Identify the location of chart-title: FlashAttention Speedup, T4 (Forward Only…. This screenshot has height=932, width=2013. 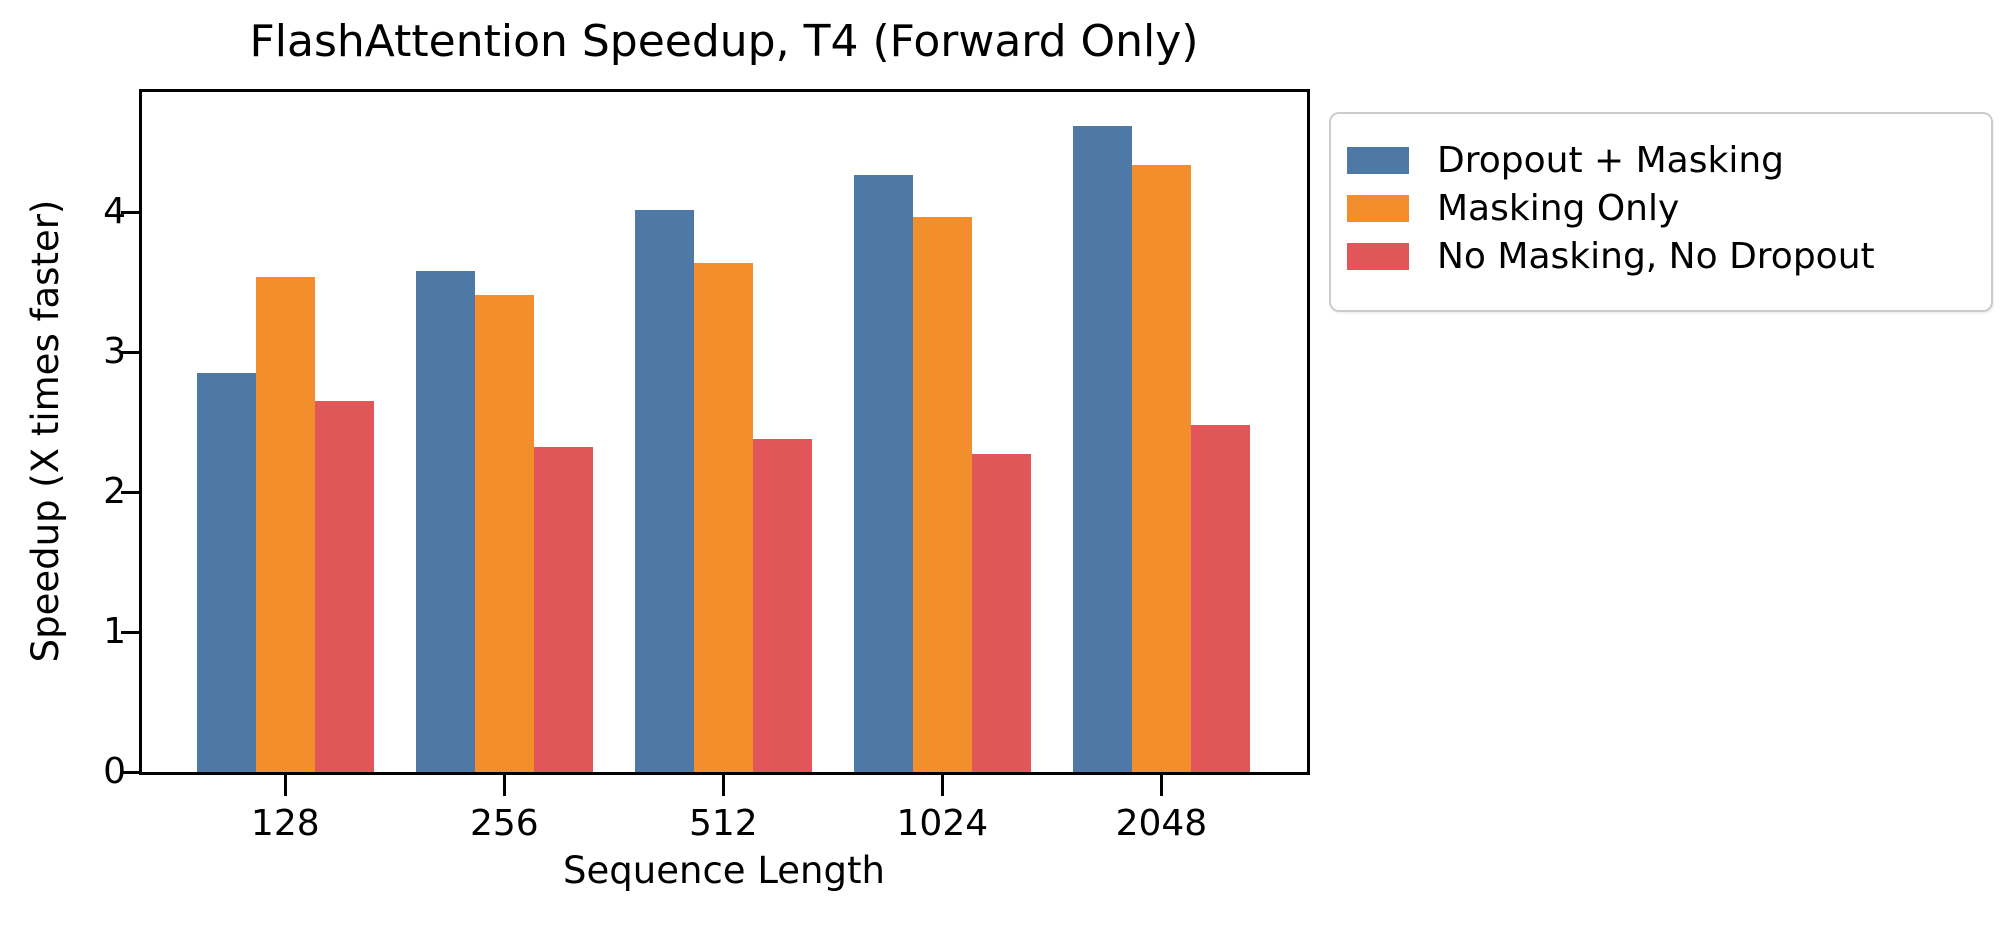
(724, 41).